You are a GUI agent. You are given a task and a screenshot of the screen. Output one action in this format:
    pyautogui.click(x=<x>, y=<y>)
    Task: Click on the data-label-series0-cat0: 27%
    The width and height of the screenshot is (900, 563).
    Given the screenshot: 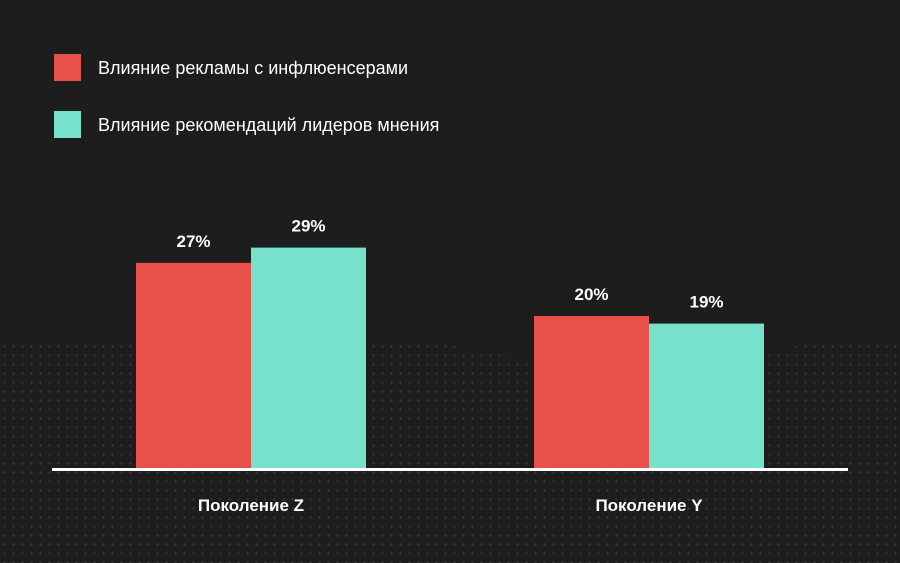 What is the action you would take?
    pyautogui.click(x=193, y=241)
    